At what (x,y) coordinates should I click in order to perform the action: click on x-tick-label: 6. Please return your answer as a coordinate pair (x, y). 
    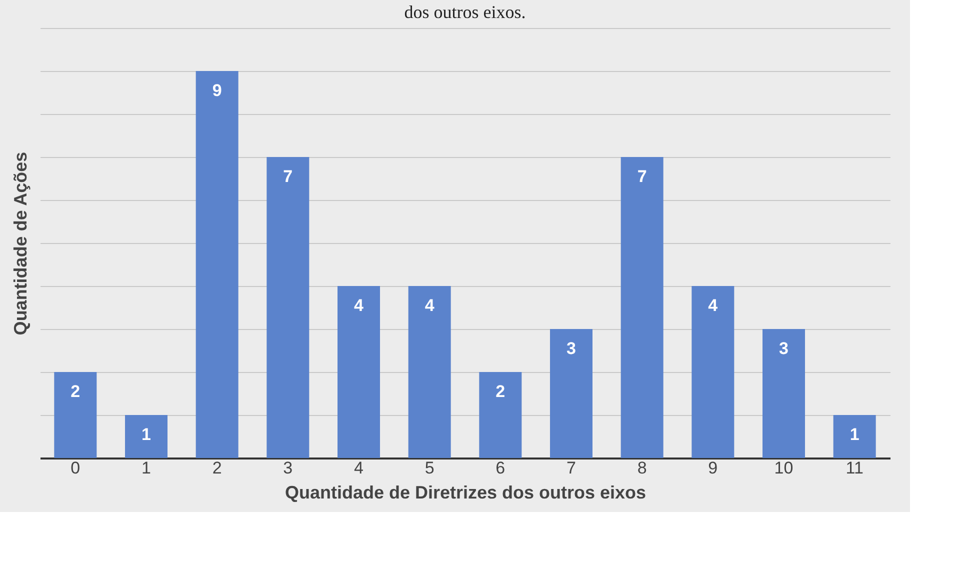
    Looking at the image, I should click on (501, 468).